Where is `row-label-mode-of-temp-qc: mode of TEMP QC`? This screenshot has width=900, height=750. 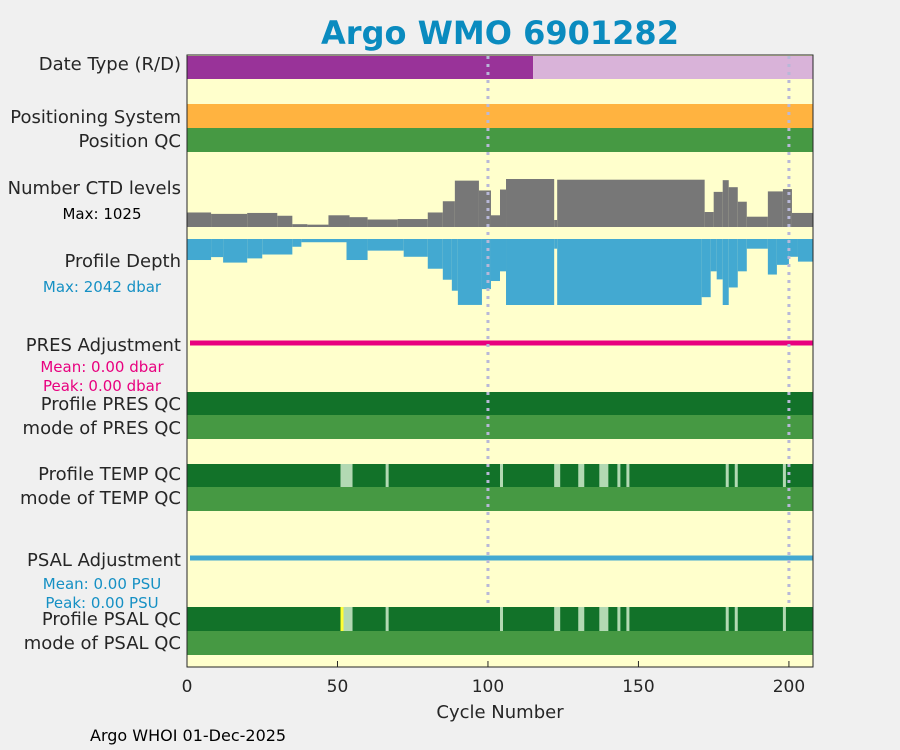 row-label-mode-of-temp-qc: mode of TEMP QC is located at coordinates (100, 498).